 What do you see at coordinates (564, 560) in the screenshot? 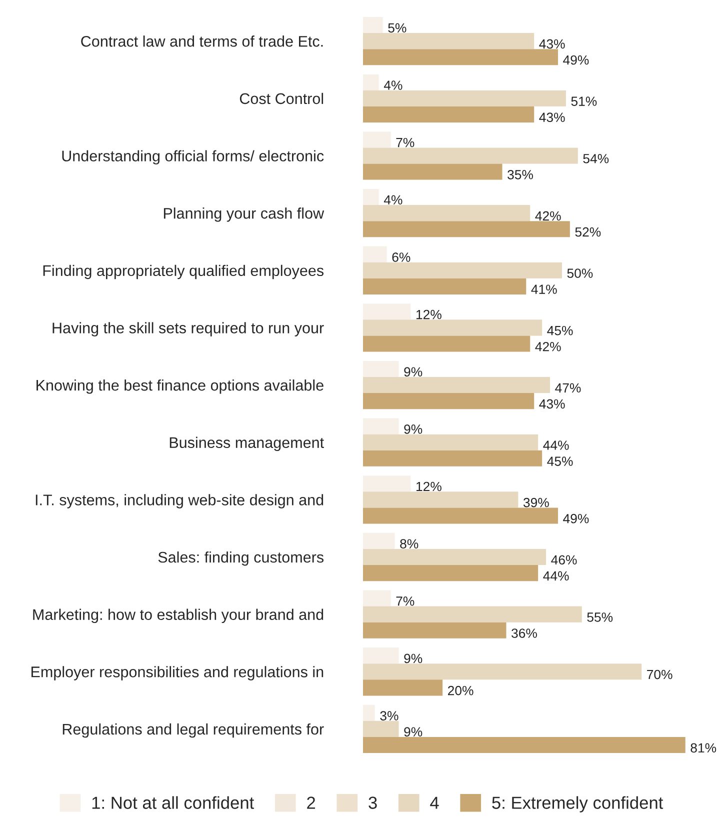
I see `data-label: 46%` at bounding box center [564, 560].